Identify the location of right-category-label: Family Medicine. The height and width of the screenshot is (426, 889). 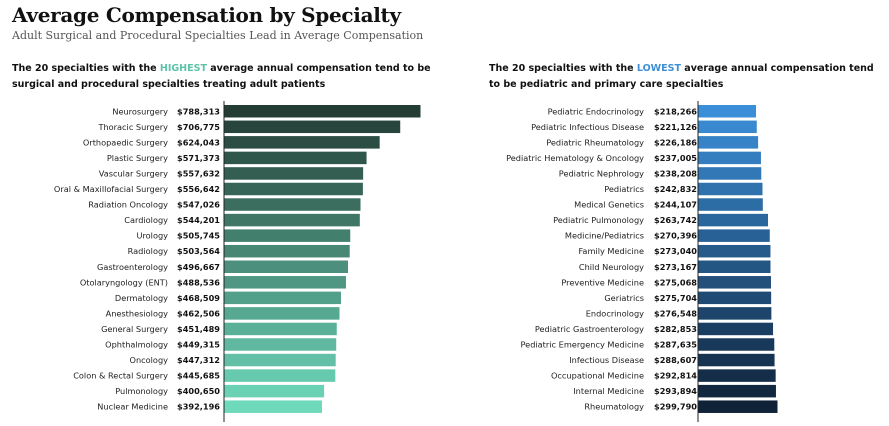
(611, 251).